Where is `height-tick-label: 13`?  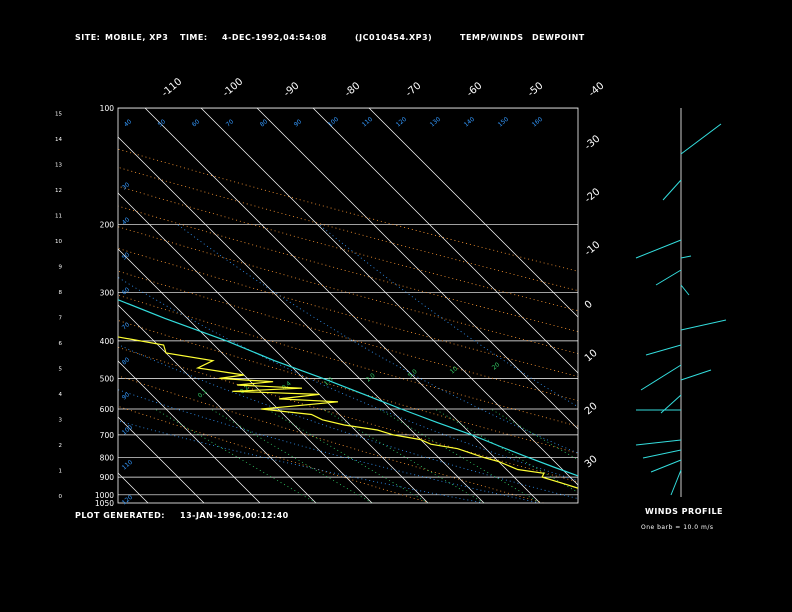 height-tick-label: 13 is located at coordinates (58, 166).